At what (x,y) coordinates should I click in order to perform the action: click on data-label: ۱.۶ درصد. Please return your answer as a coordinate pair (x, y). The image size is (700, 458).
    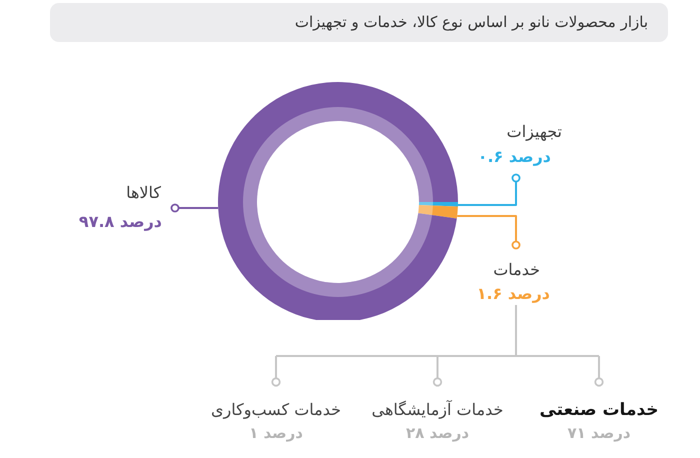
    Looking at the image, I should click on (513, 293).